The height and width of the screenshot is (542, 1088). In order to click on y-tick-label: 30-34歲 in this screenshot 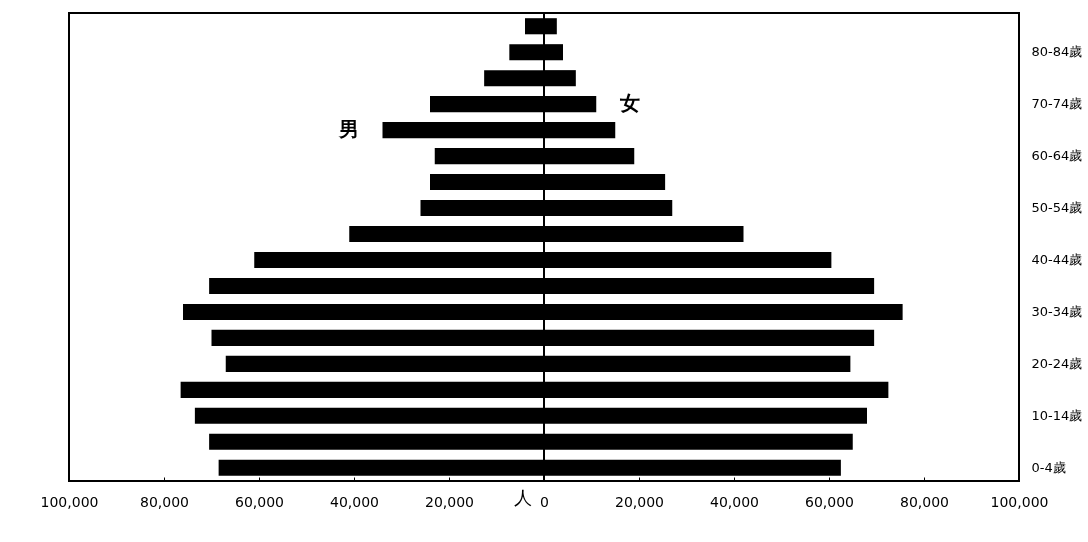, I will do `click(1057, 311)`.